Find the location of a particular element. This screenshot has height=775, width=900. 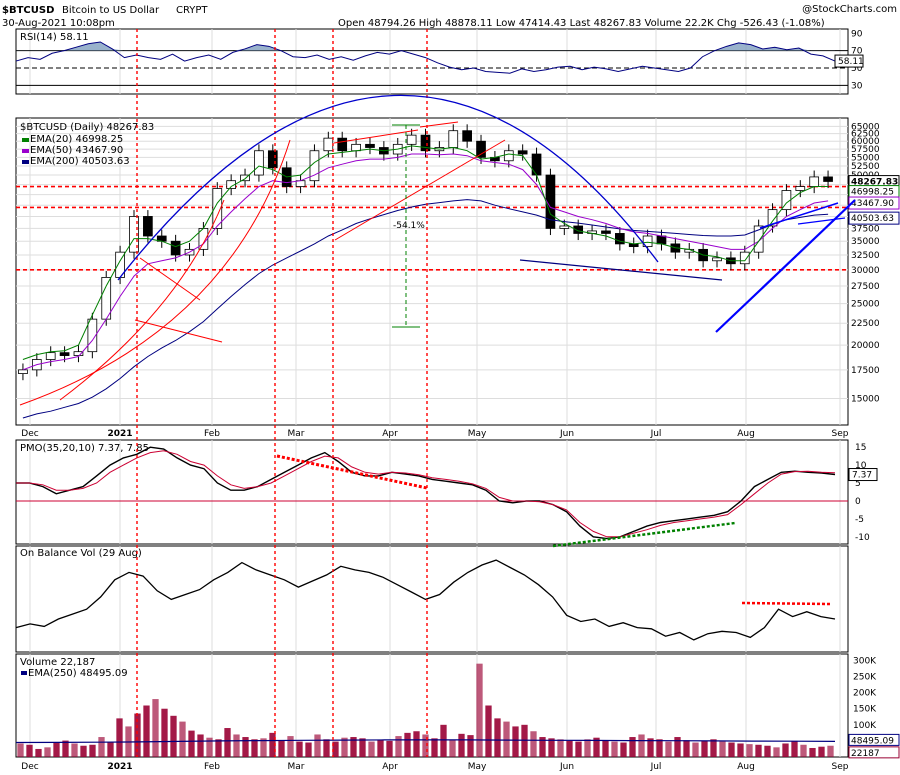

pmo-last-value-box is located at coordinates (863, 475).